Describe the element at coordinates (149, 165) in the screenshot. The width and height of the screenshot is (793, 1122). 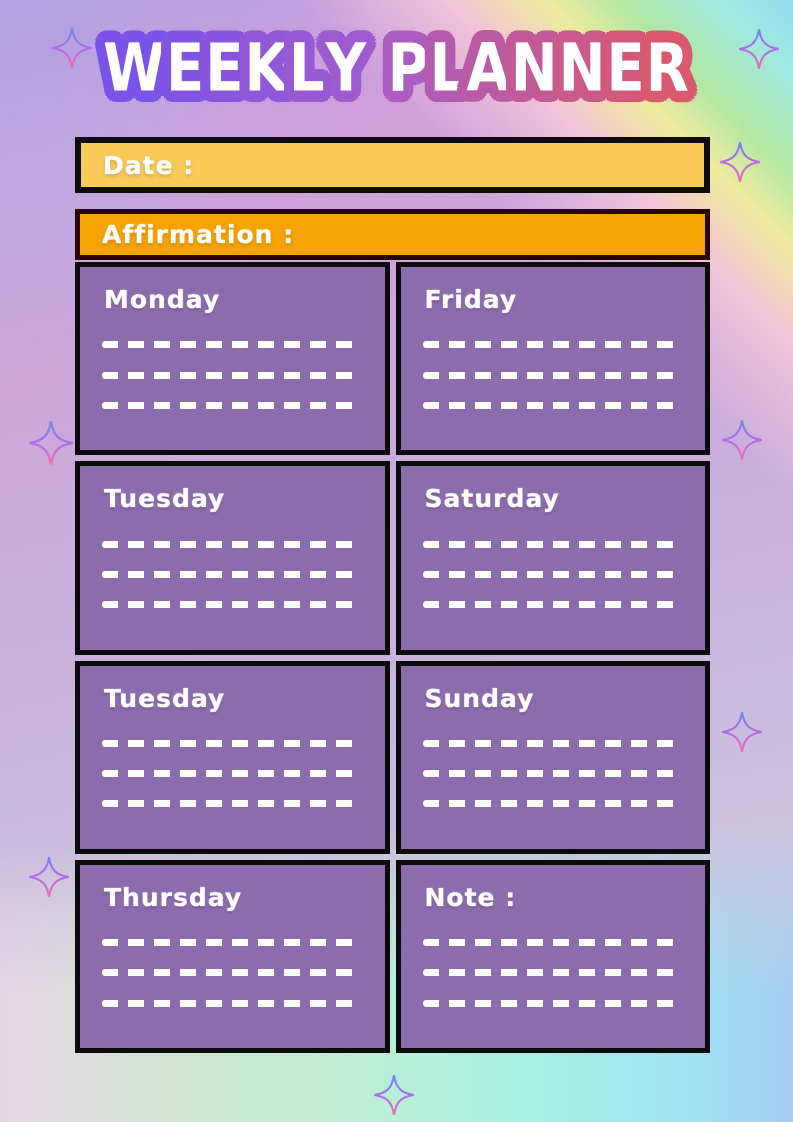
I see `date-label: Date :` at that location.